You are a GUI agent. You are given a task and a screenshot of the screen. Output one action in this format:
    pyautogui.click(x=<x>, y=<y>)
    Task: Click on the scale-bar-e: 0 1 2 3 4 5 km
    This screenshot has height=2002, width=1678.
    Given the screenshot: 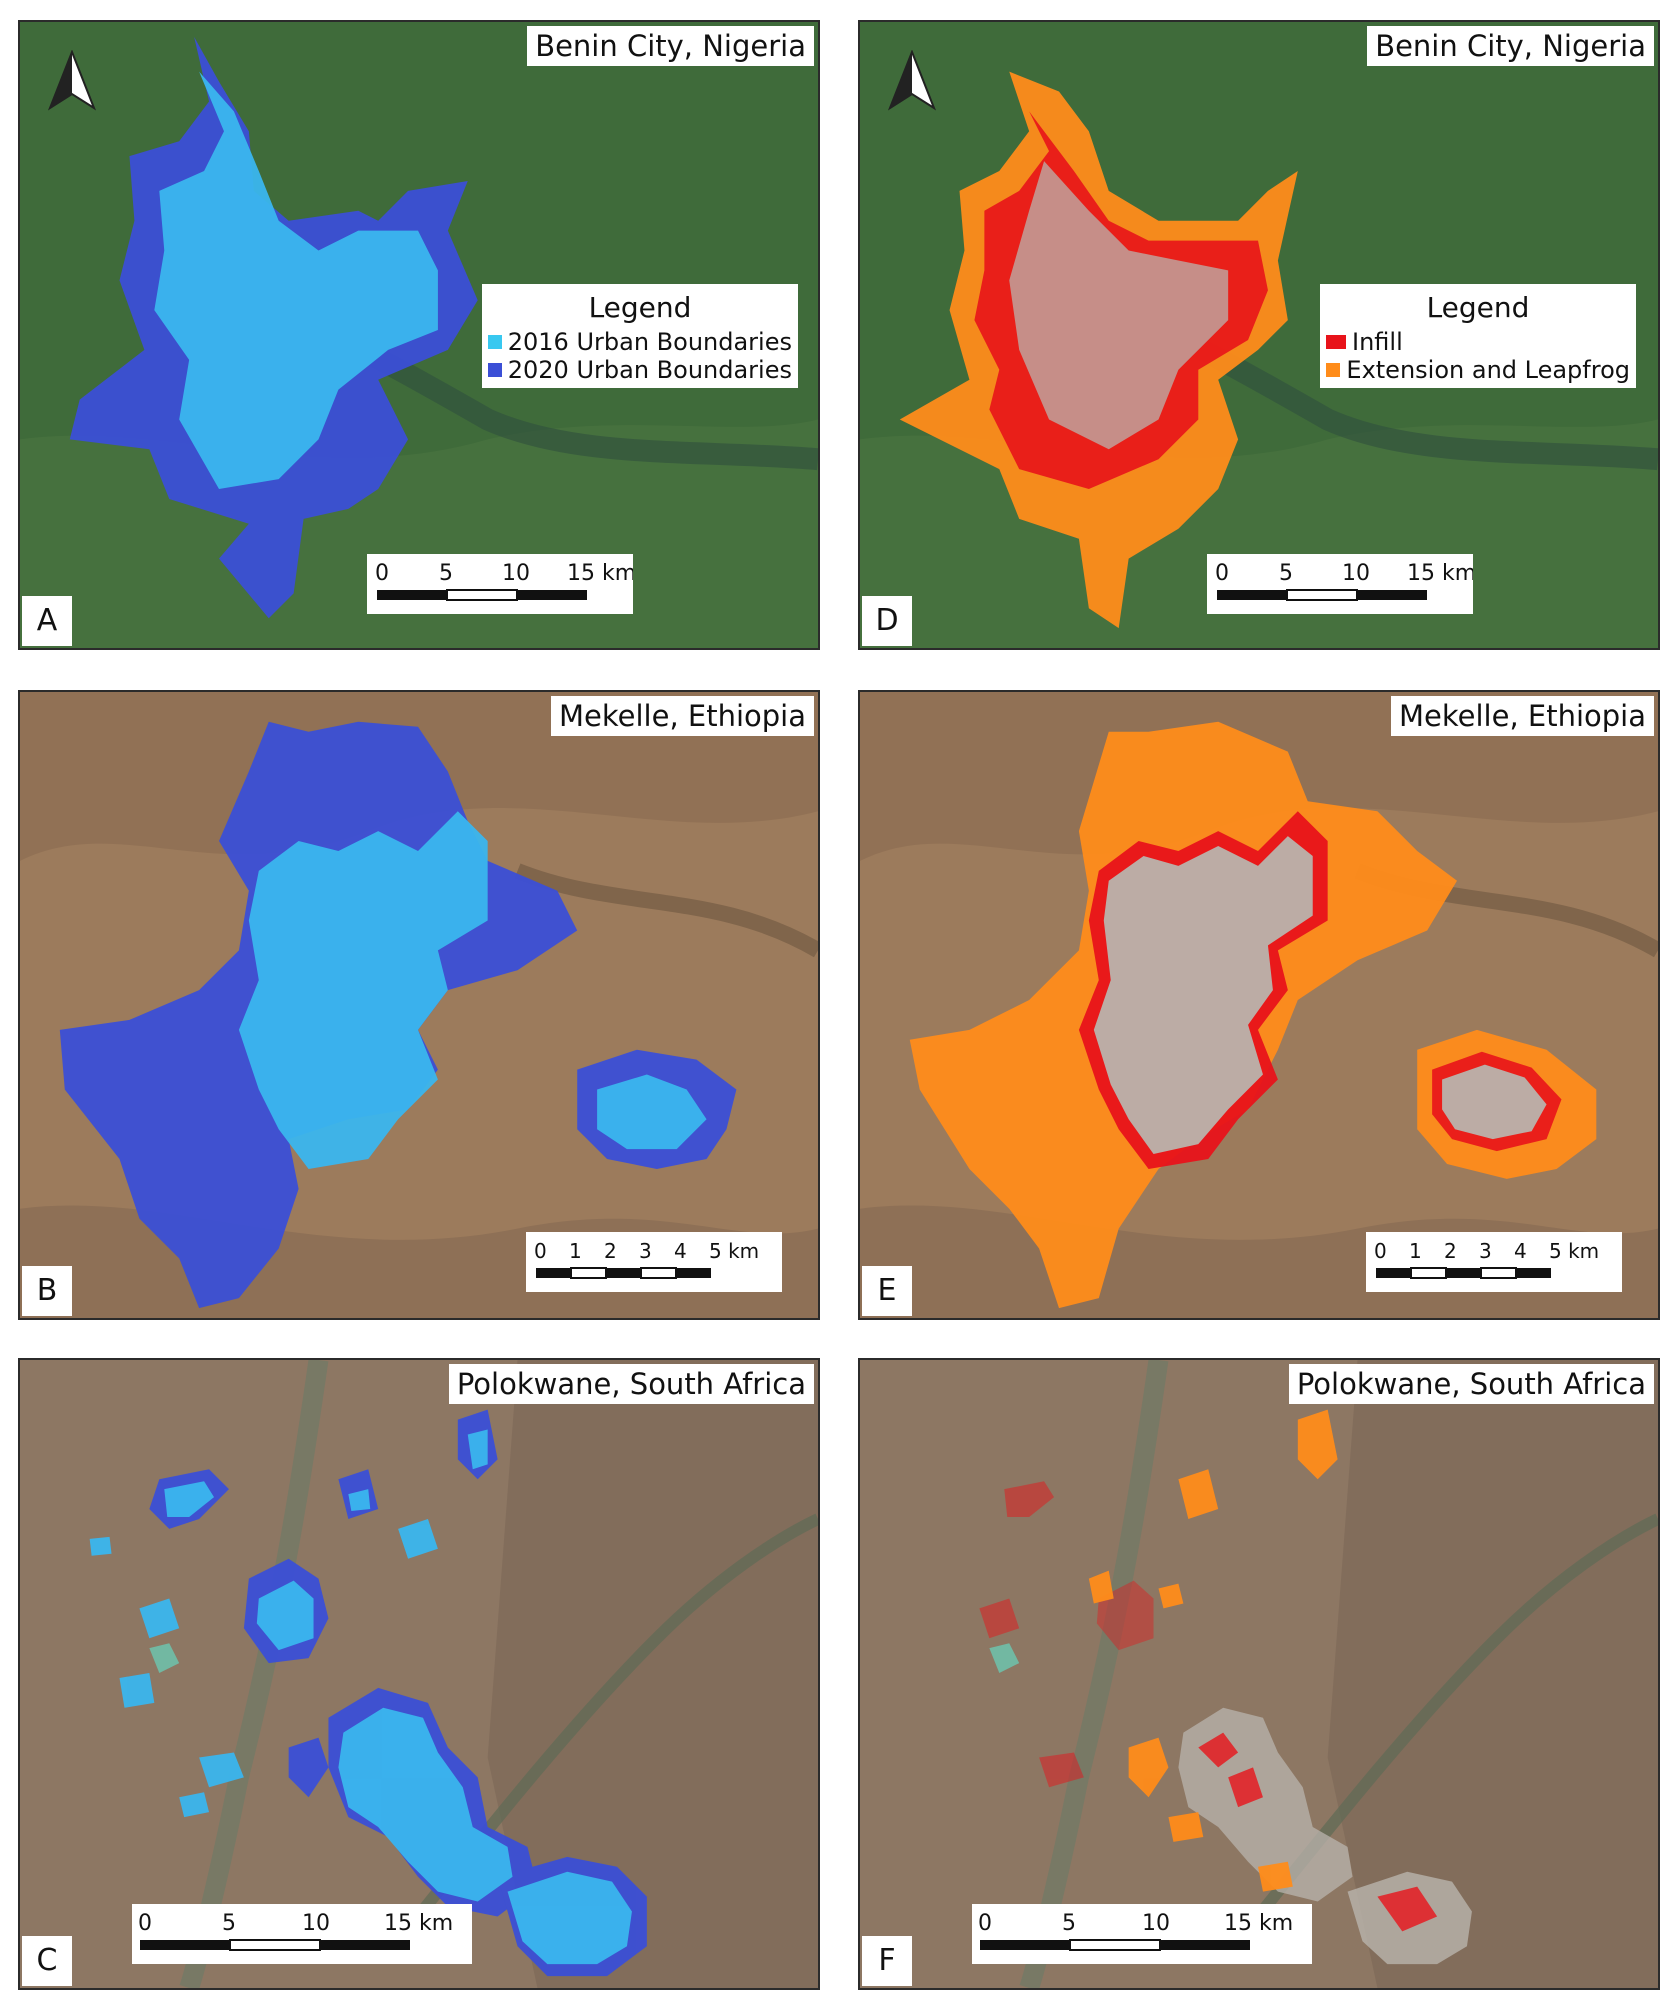 What is the action you would take?
    pyautogui.click(x=1494, y=1262)
    